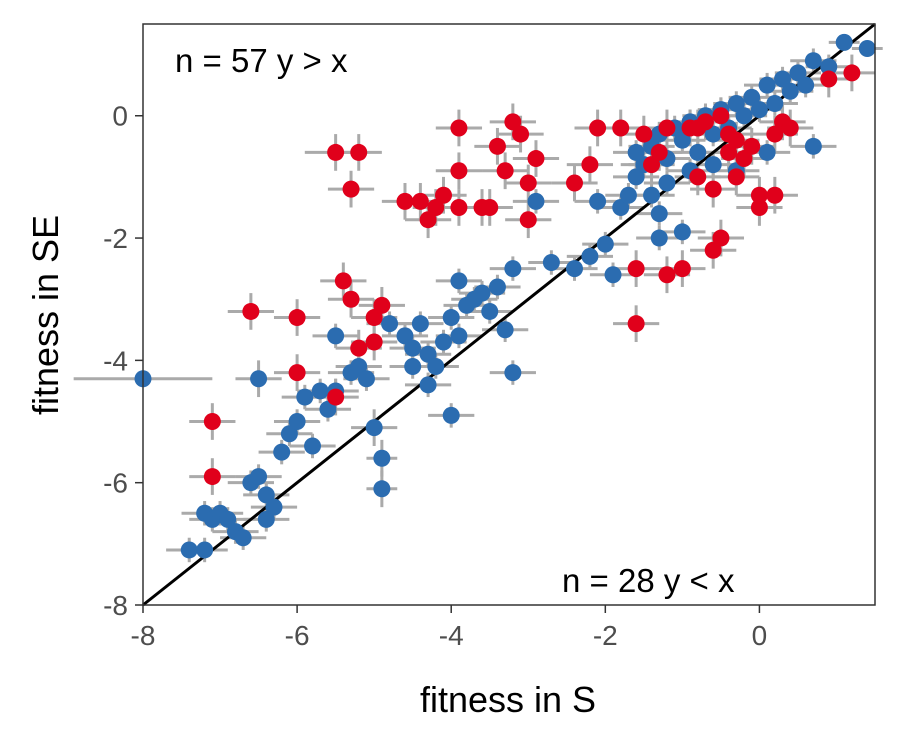 The image size is (900, 750). Describe the element at coordinates (115, 605) in the screenshot. I see `y-tick-label: -8` at that location.